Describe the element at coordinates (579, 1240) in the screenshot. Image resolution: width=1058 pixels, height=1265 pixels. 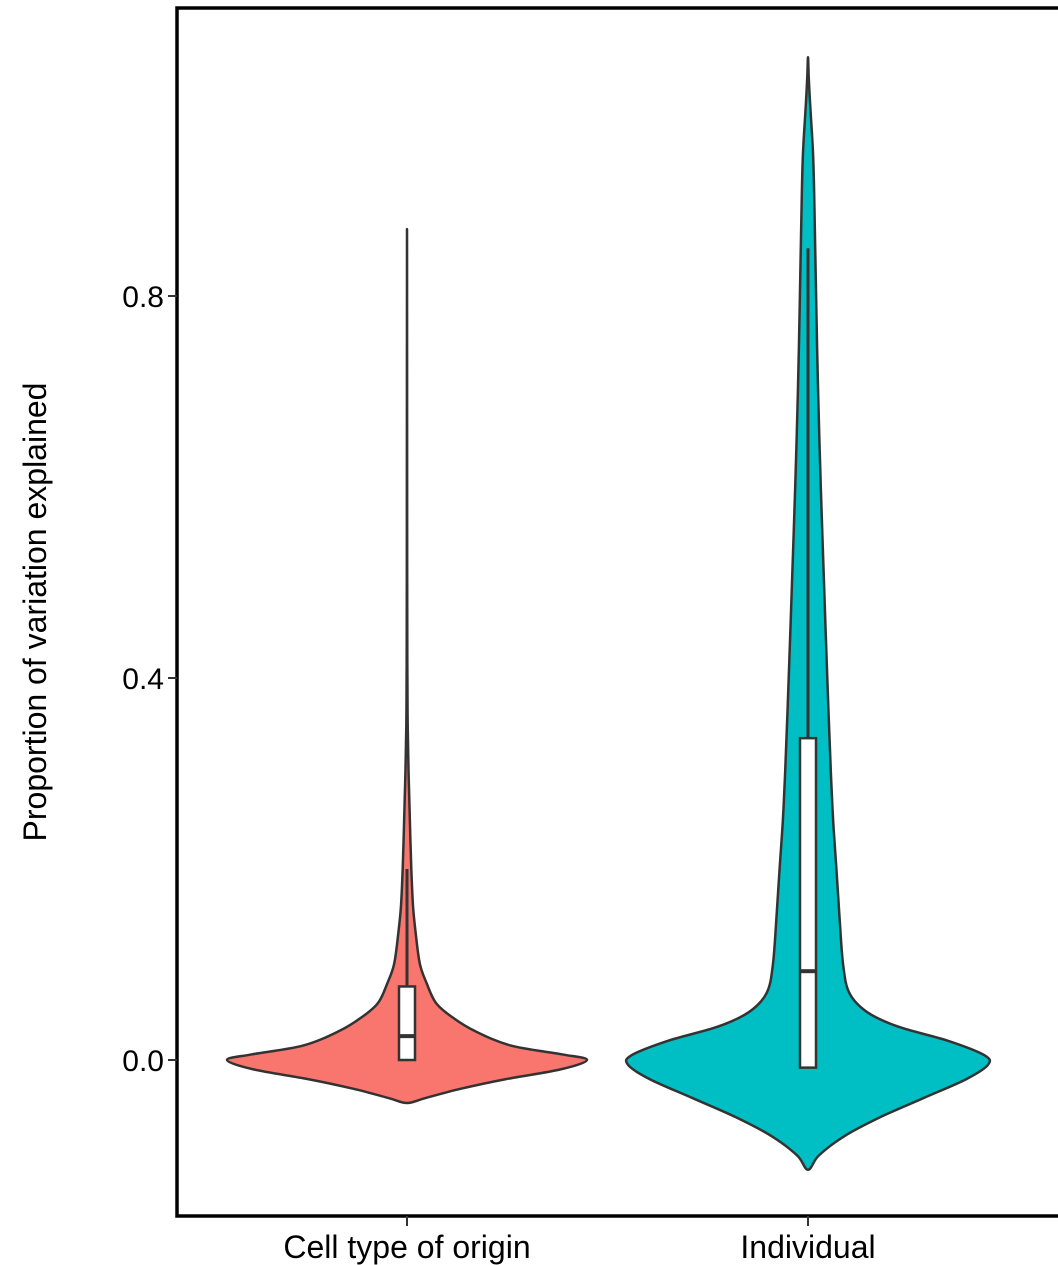
I see `x-axis: Cell type of origin Individual` at that location.